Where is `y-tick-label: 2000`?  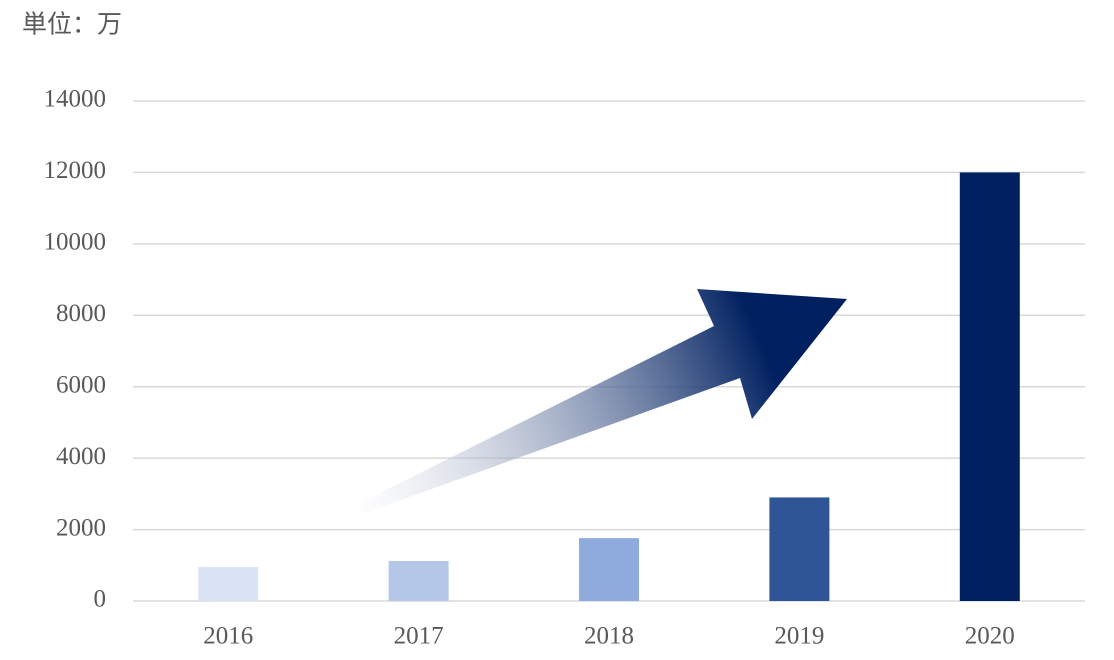 y-tick-label: 2000 is located at coordinates (81, 527).